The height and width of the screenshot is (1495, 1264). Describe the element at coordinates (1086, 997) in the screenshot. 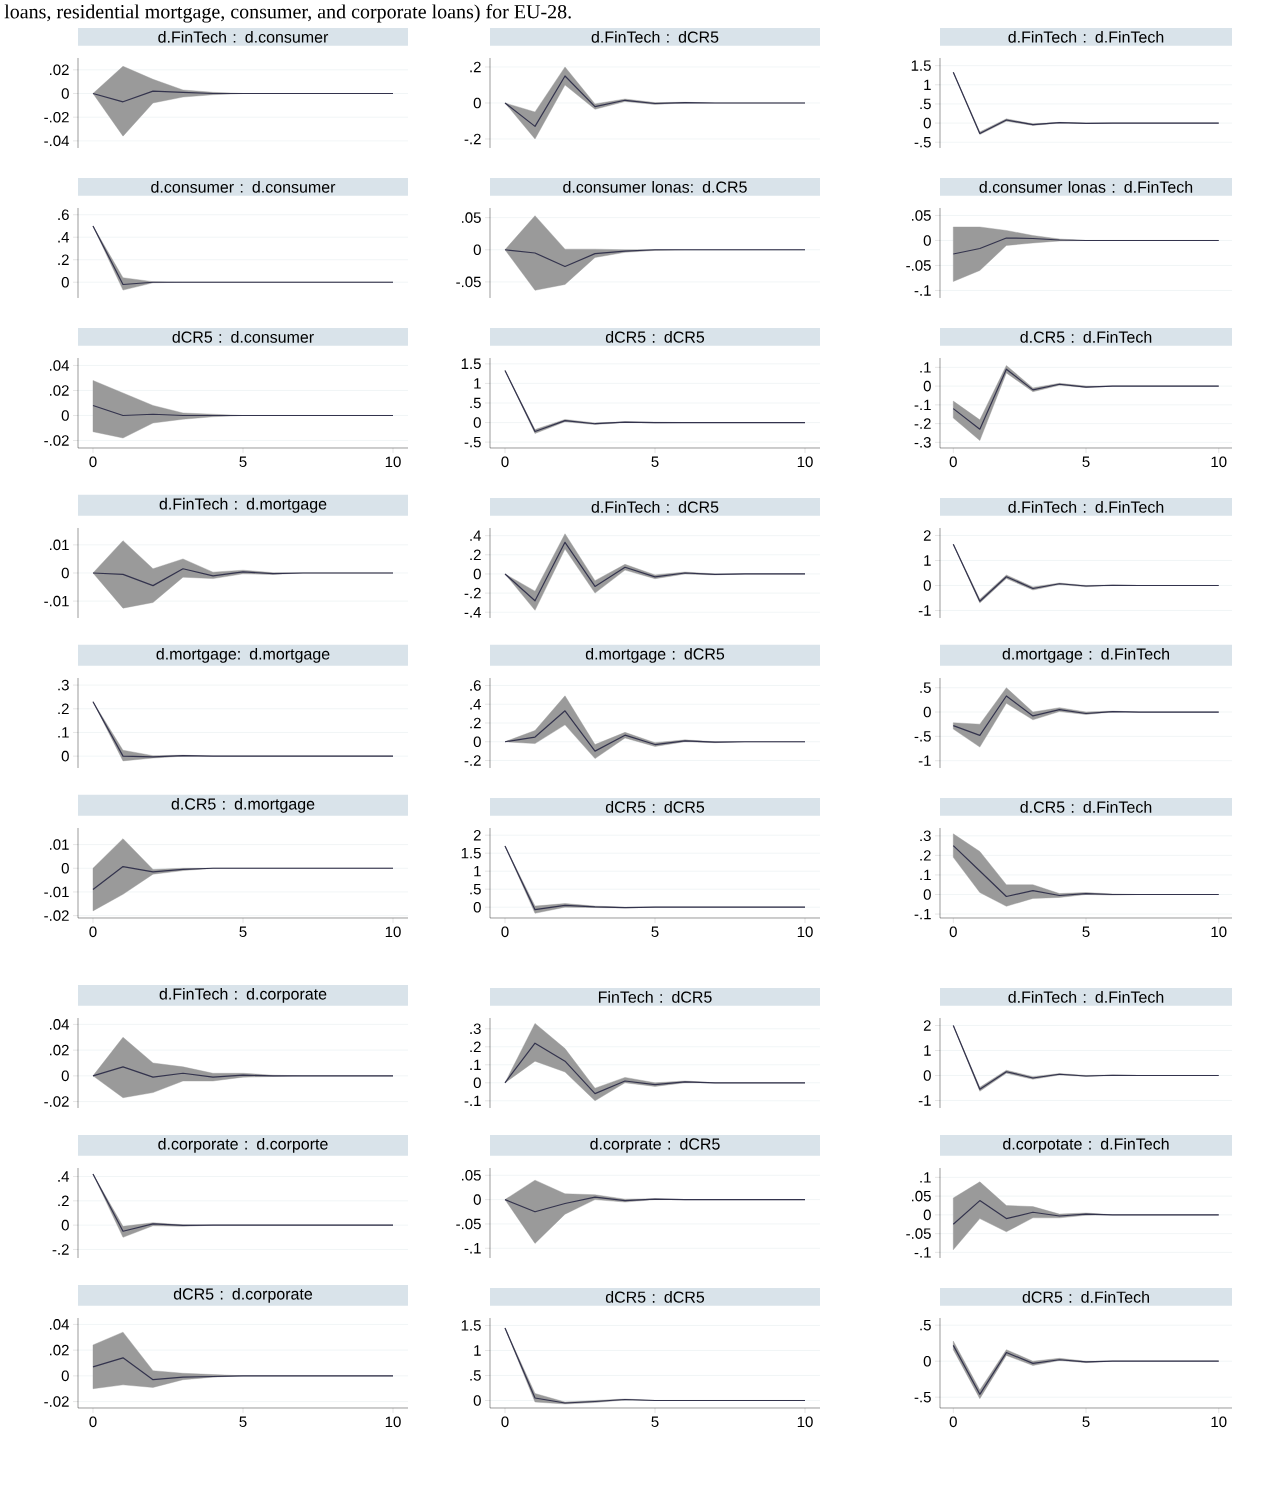

I see `chart-title: d.FinTech` at that location.